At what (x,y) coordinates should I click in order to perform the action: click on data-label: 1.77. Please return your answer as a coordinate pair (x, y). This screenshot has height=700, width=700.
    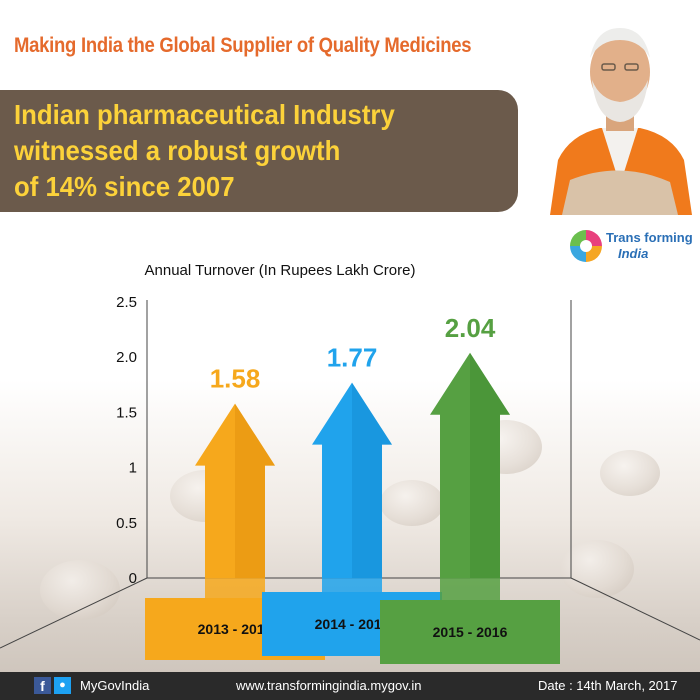
    Looking at the image, I should click on (352, 358).